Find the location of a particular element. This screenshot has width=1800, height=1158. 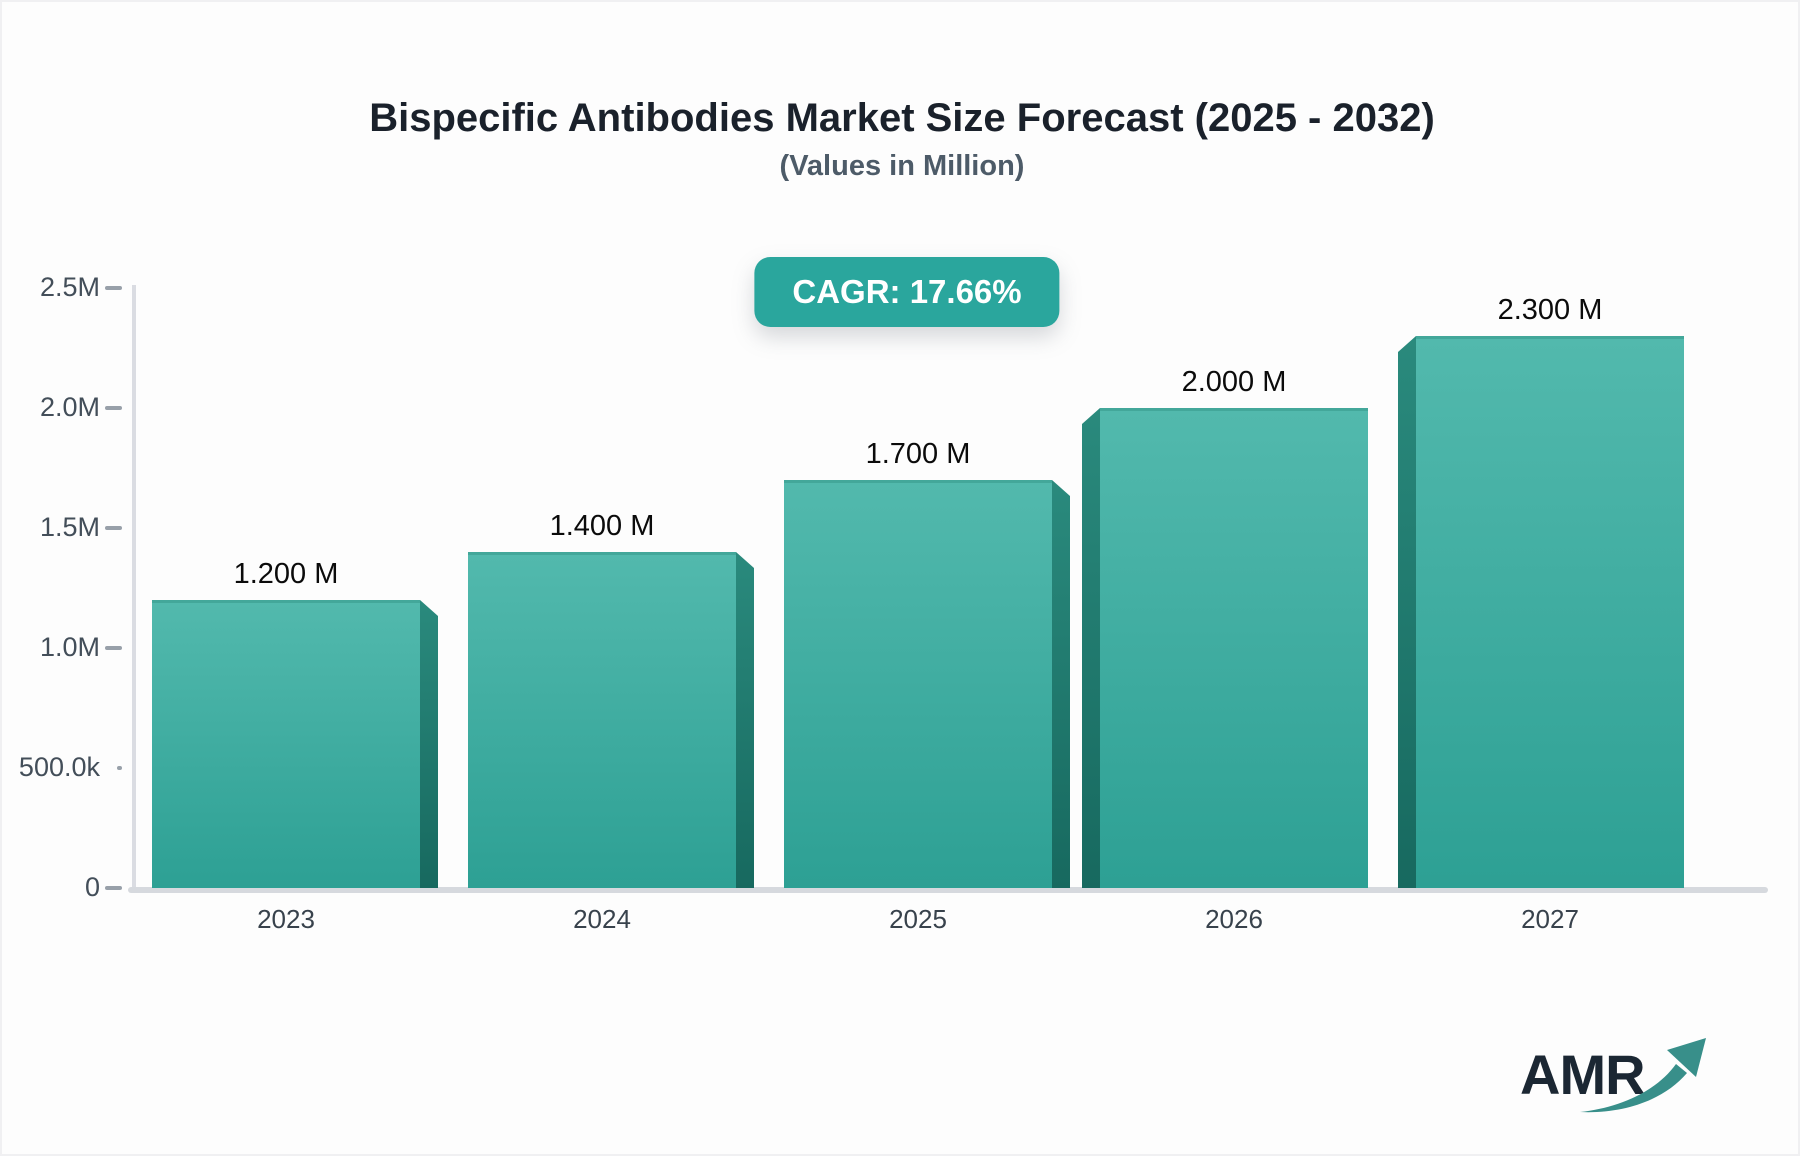

y-axis-tick-label: 500.0k is located at coordinates (59, 767).